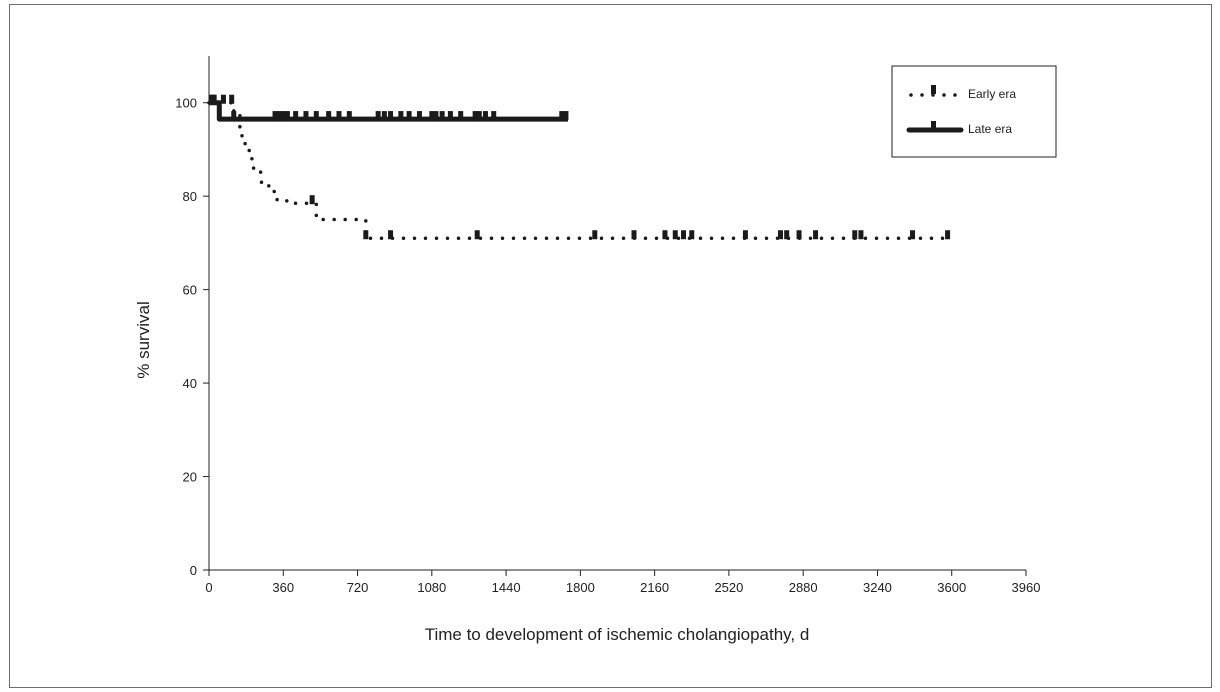  What do you see at coordinates (190, 196) in the screenshot?
I see `y-tick-label: 80` at bounding box center [190, 196].